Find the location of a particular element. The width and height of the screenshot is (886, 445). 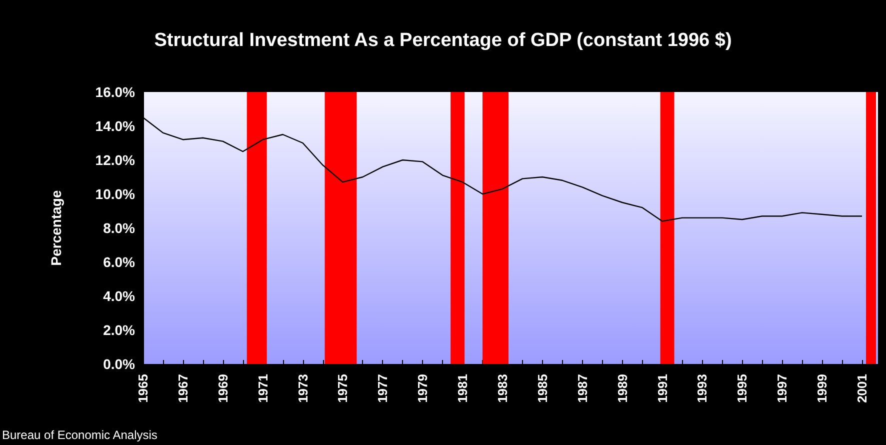

x-tick-label: 1971 is located at coordinates (262, 388).